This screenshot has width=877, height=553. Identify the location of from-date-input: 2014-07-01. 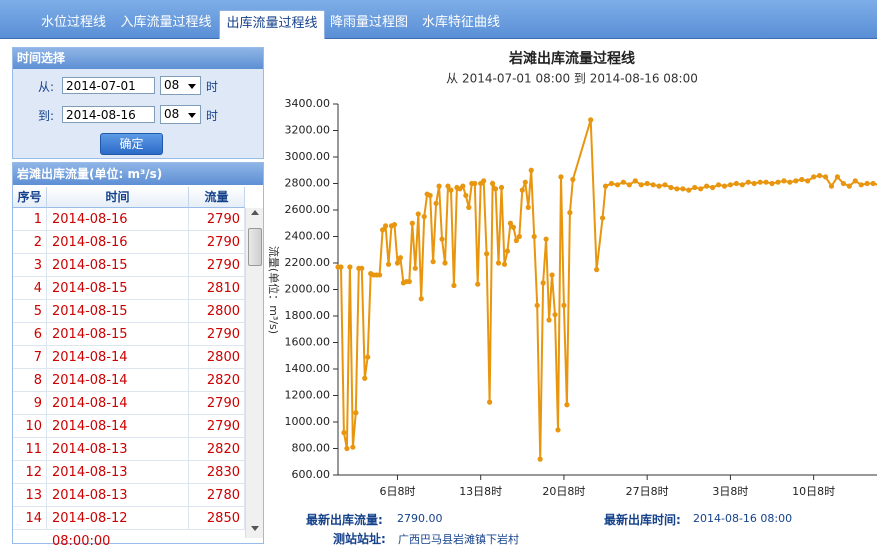
(108, 85).